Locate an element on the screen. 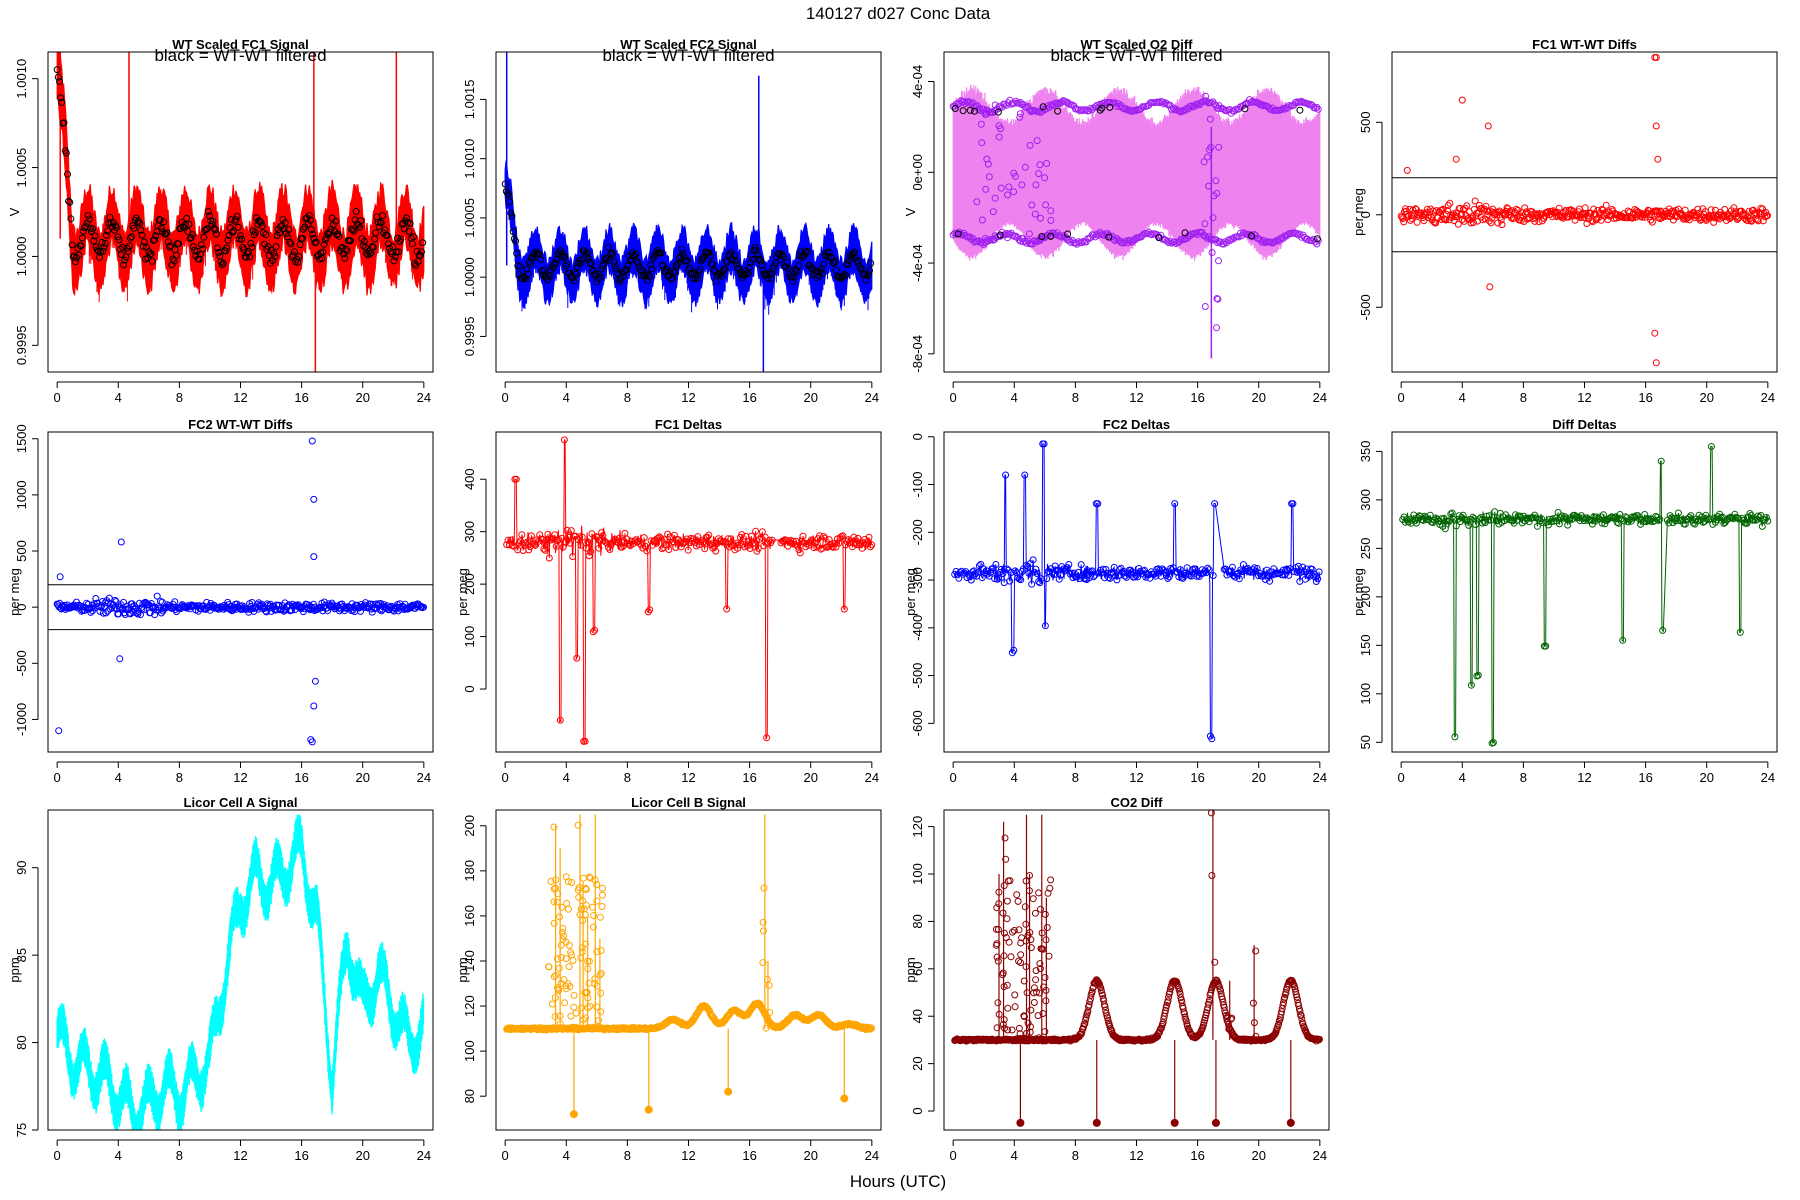 The width and height of the screenshot is (1800, 1200). y-tick-label: 0.9995 is located at coordinates (21, 345).